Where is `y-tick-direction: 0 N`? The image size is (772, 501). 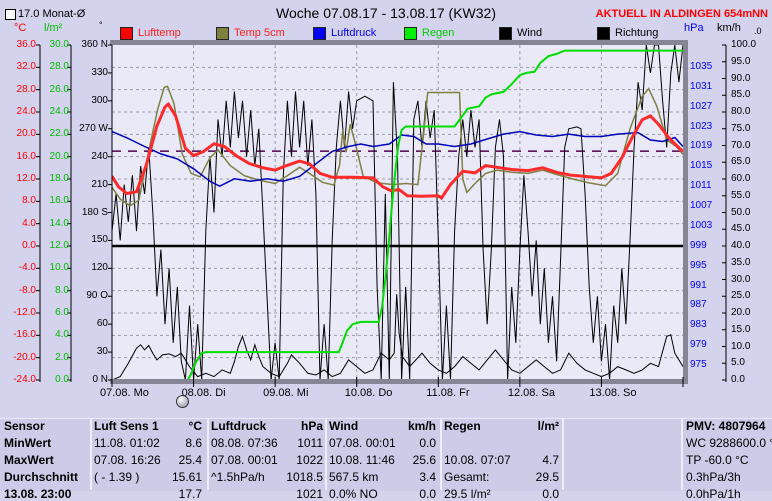
y-tick-direction: 0 N is located at coordinates (100, 379).